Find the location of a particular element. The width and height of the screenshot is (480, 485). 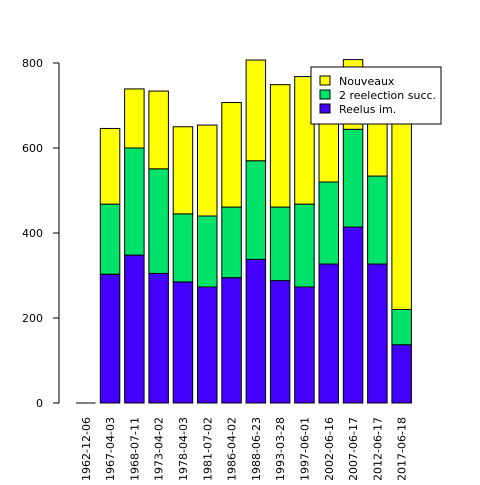

y-axis: 0 200 400 600 800 is located at coordinates (41, 233).